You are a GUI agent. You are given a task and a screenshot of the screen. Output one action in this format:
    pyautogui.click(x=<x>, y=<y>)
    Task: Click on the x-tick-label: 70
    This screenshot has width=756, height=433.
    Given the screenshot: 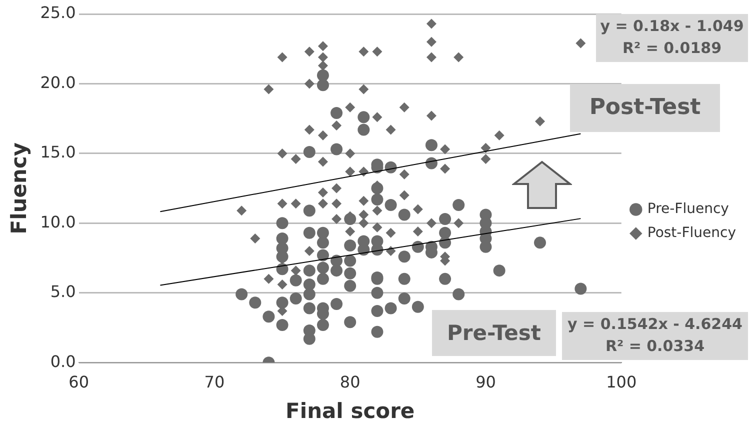 What is the action you would take?
    pyautogui.click(x=214, y=382)
    